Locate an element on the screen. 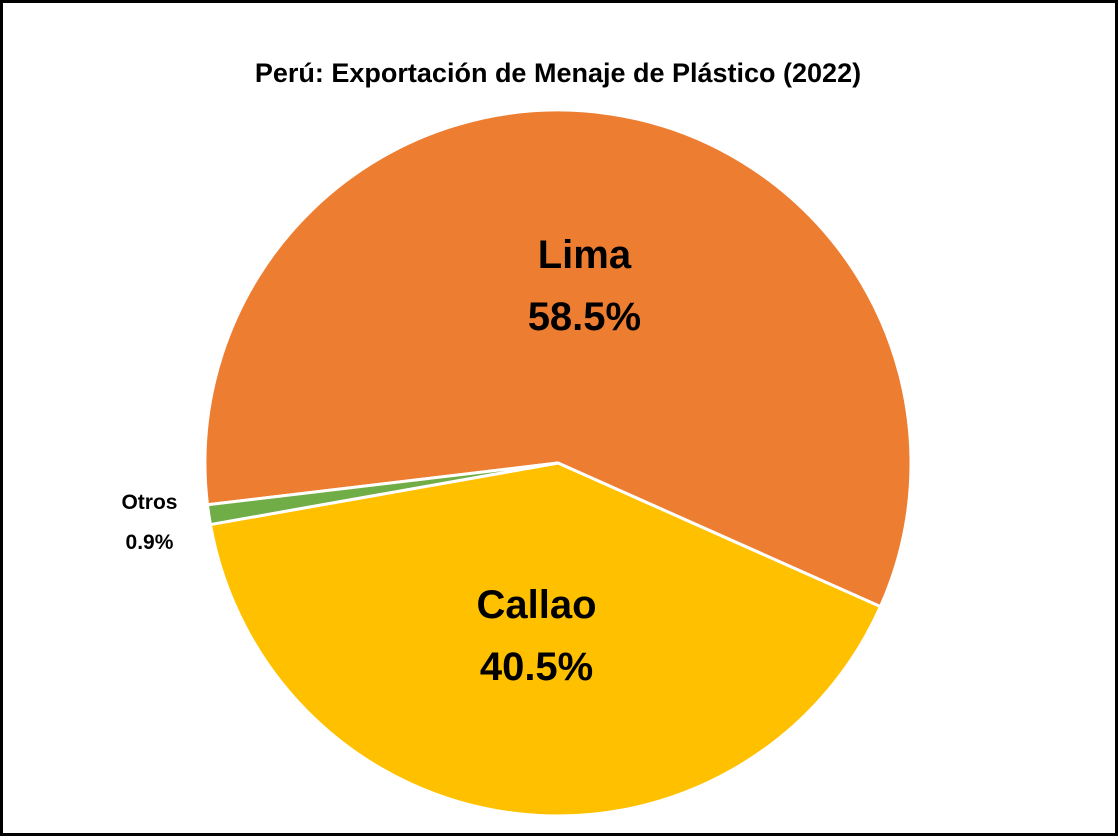 The image size is (1118, 836). slice-category-label: Callao is located at coordinates (537, 605).